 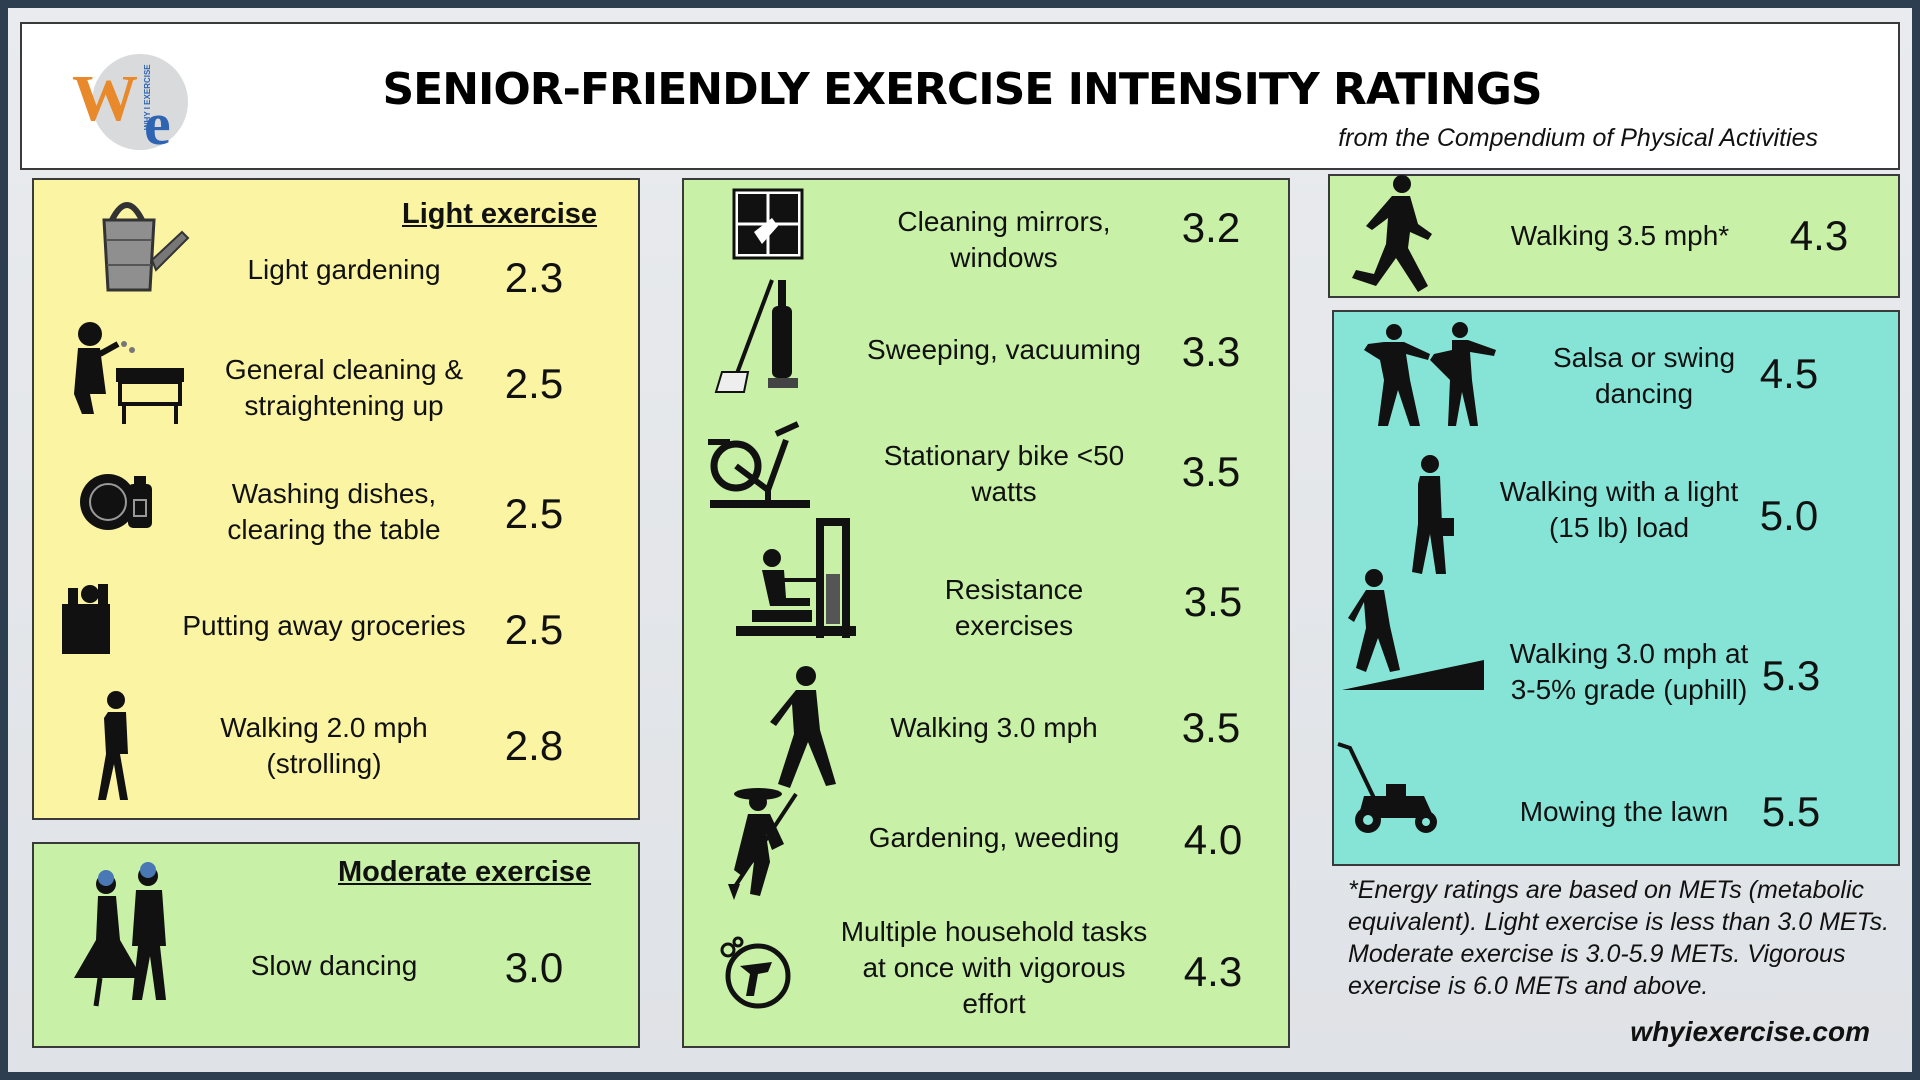 I want to click on light-item-label: Putting away groceries, so click(x=324, y=625).